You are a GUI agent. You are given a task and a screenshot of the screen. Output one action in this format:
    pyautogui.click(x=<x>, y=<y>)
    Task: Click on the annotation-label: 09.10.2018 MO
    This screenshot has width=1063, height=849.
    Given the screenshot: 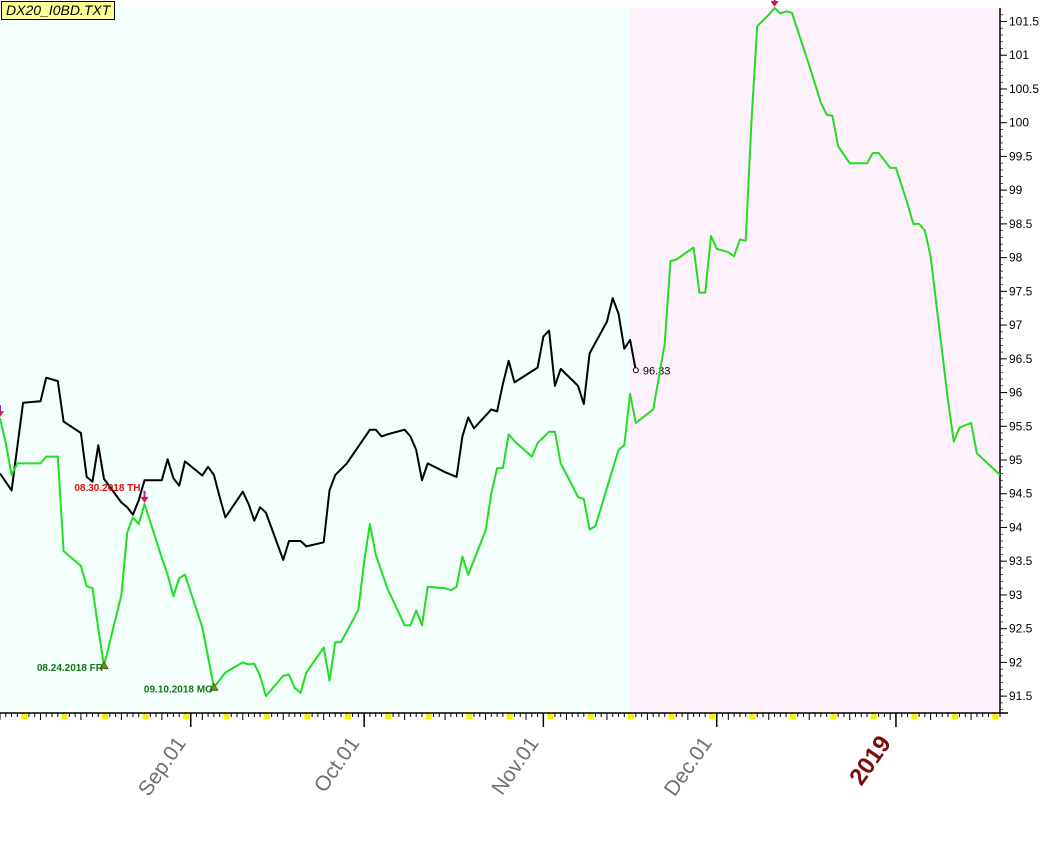 What is the action you would take?
    pyautogui.click(x=178, y=689)
    